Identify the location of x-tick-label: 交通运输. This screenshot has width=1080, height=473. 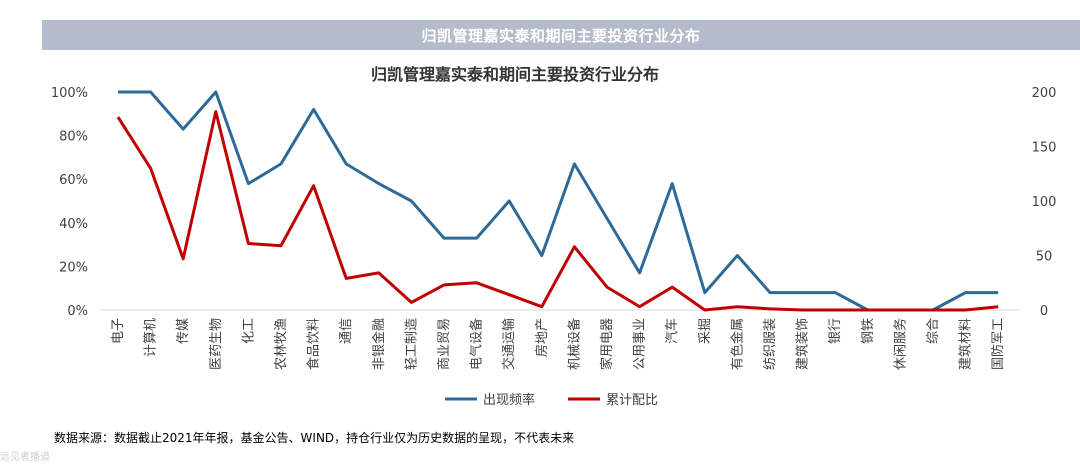
(509, 344).